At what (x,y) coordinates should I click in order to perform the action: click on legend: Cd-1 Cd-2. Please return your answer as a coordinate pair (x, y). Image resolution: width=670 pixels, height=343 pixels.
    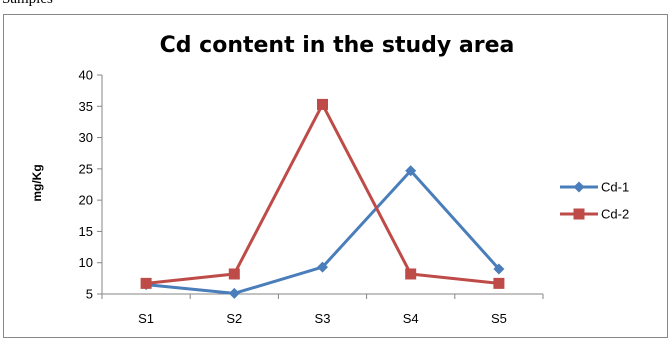
    Looking at the image, I should click on (594, 201).